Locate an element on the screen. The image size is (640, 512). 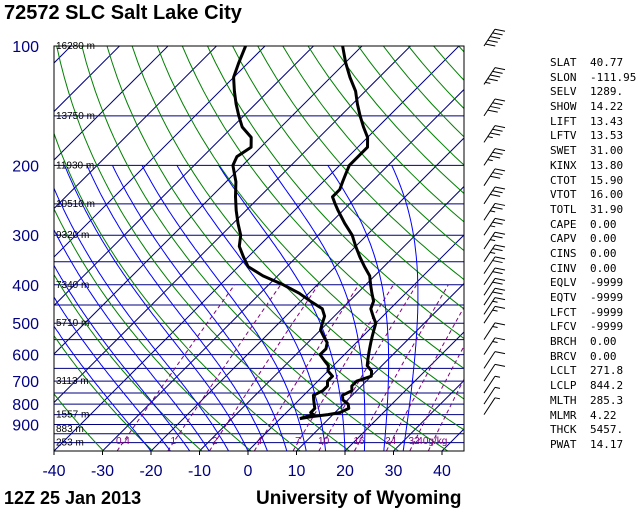
index-name: TOTL is located at coordinates (563, 209).